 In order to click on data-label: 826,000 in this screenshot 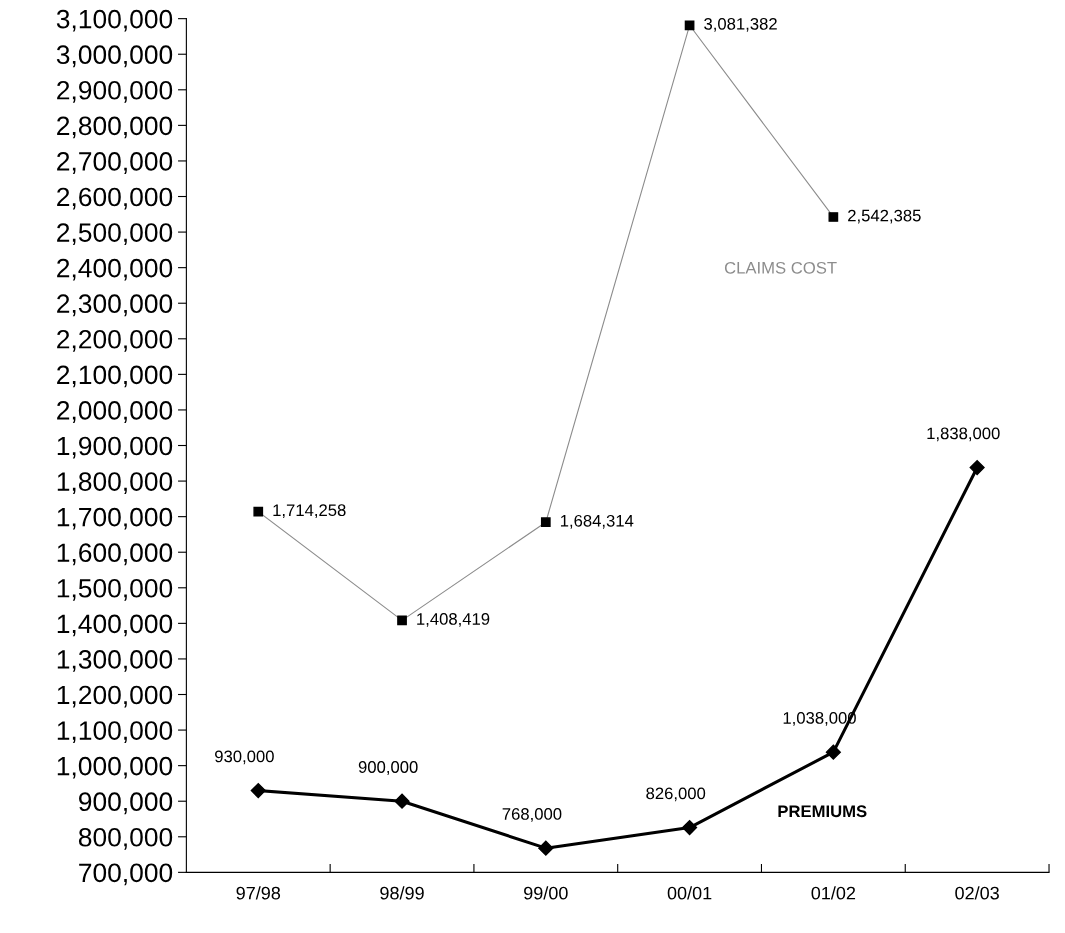, I will do `click(676, 794)`.